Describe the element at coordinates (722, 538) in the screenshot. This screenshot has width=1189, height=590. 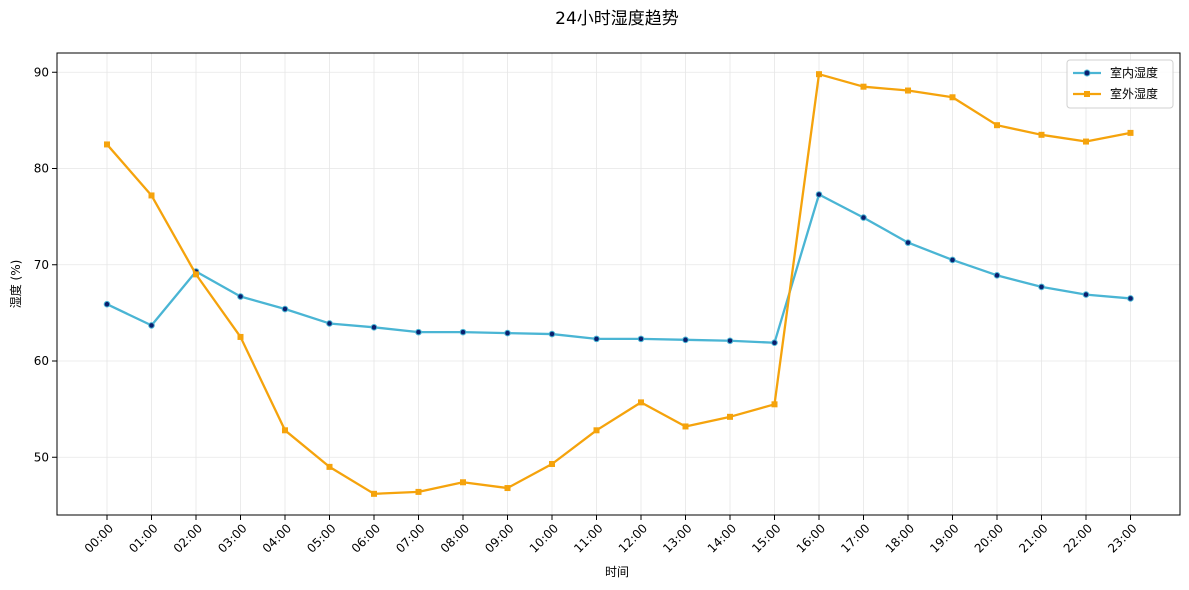
I see `x-tick-label: 14:00` at that location.